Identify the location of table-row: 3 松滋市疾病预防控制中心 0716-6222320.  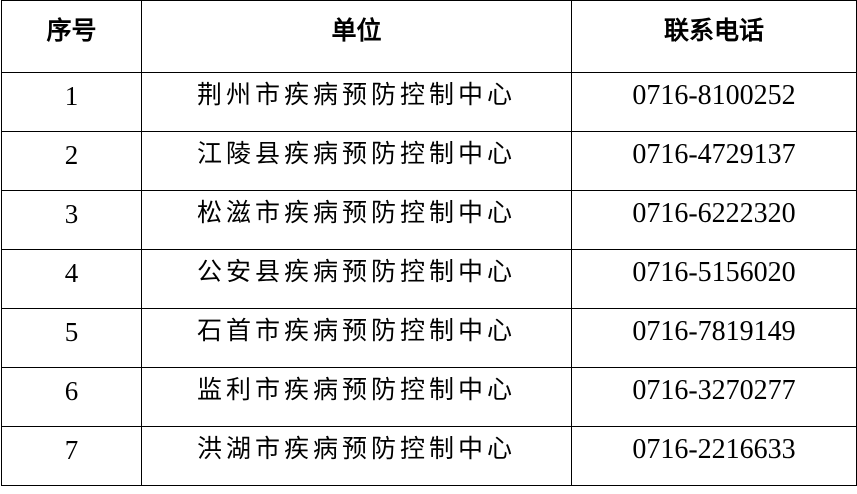
(429, 220).